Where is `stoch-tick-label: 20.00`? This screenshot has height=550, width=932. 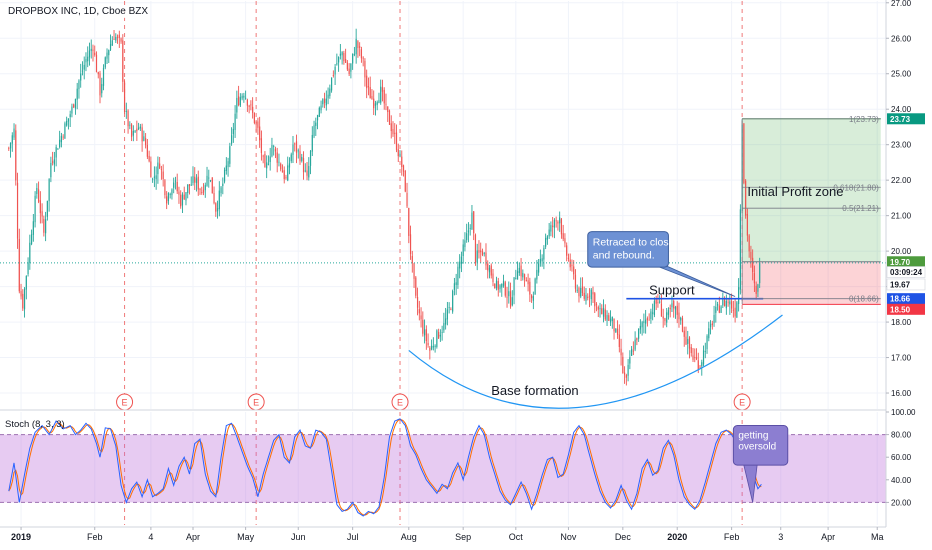
stoch-tick-label: 20.00 is located at coordinates (901, 502).